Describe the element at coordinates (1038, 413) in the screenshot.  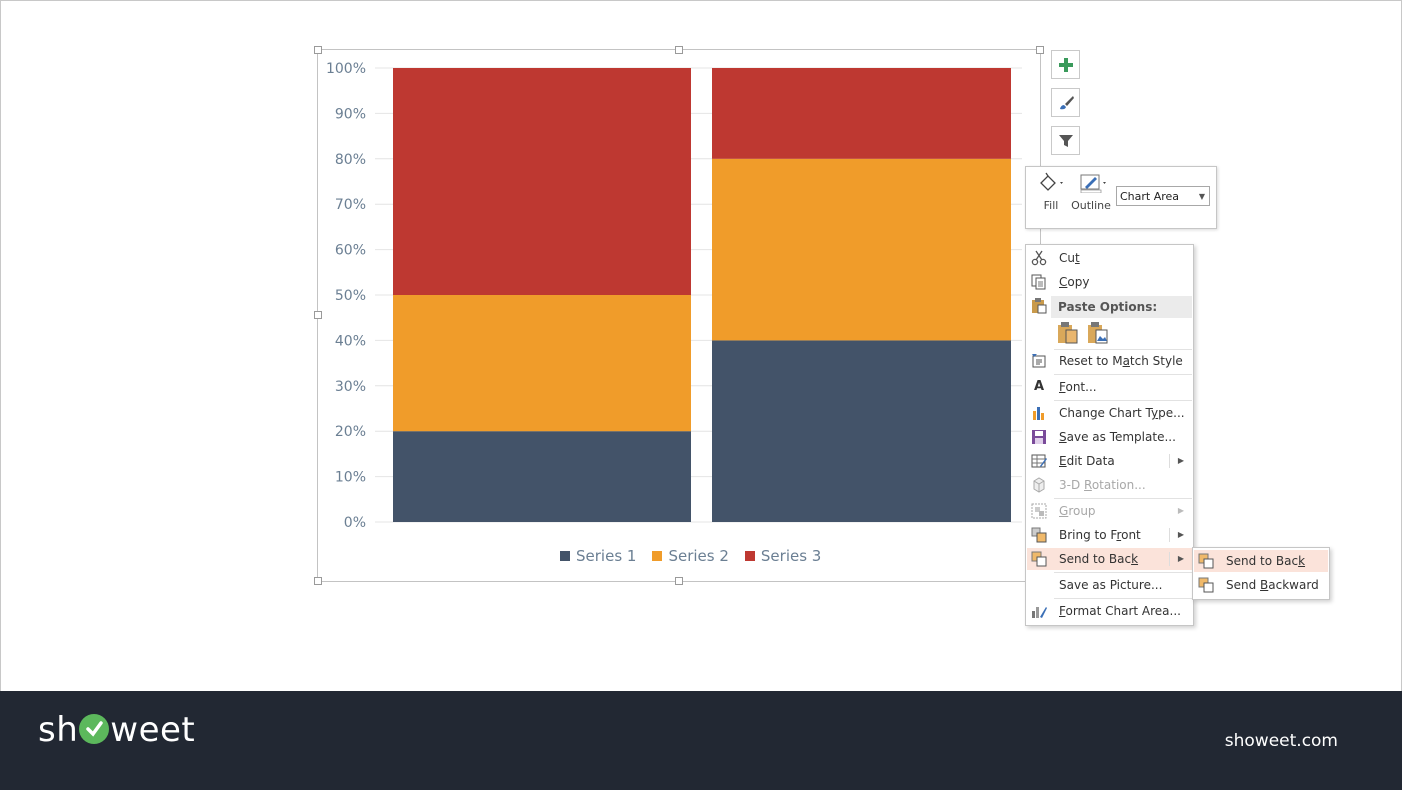
I see `bar-chart-icon` at that location.